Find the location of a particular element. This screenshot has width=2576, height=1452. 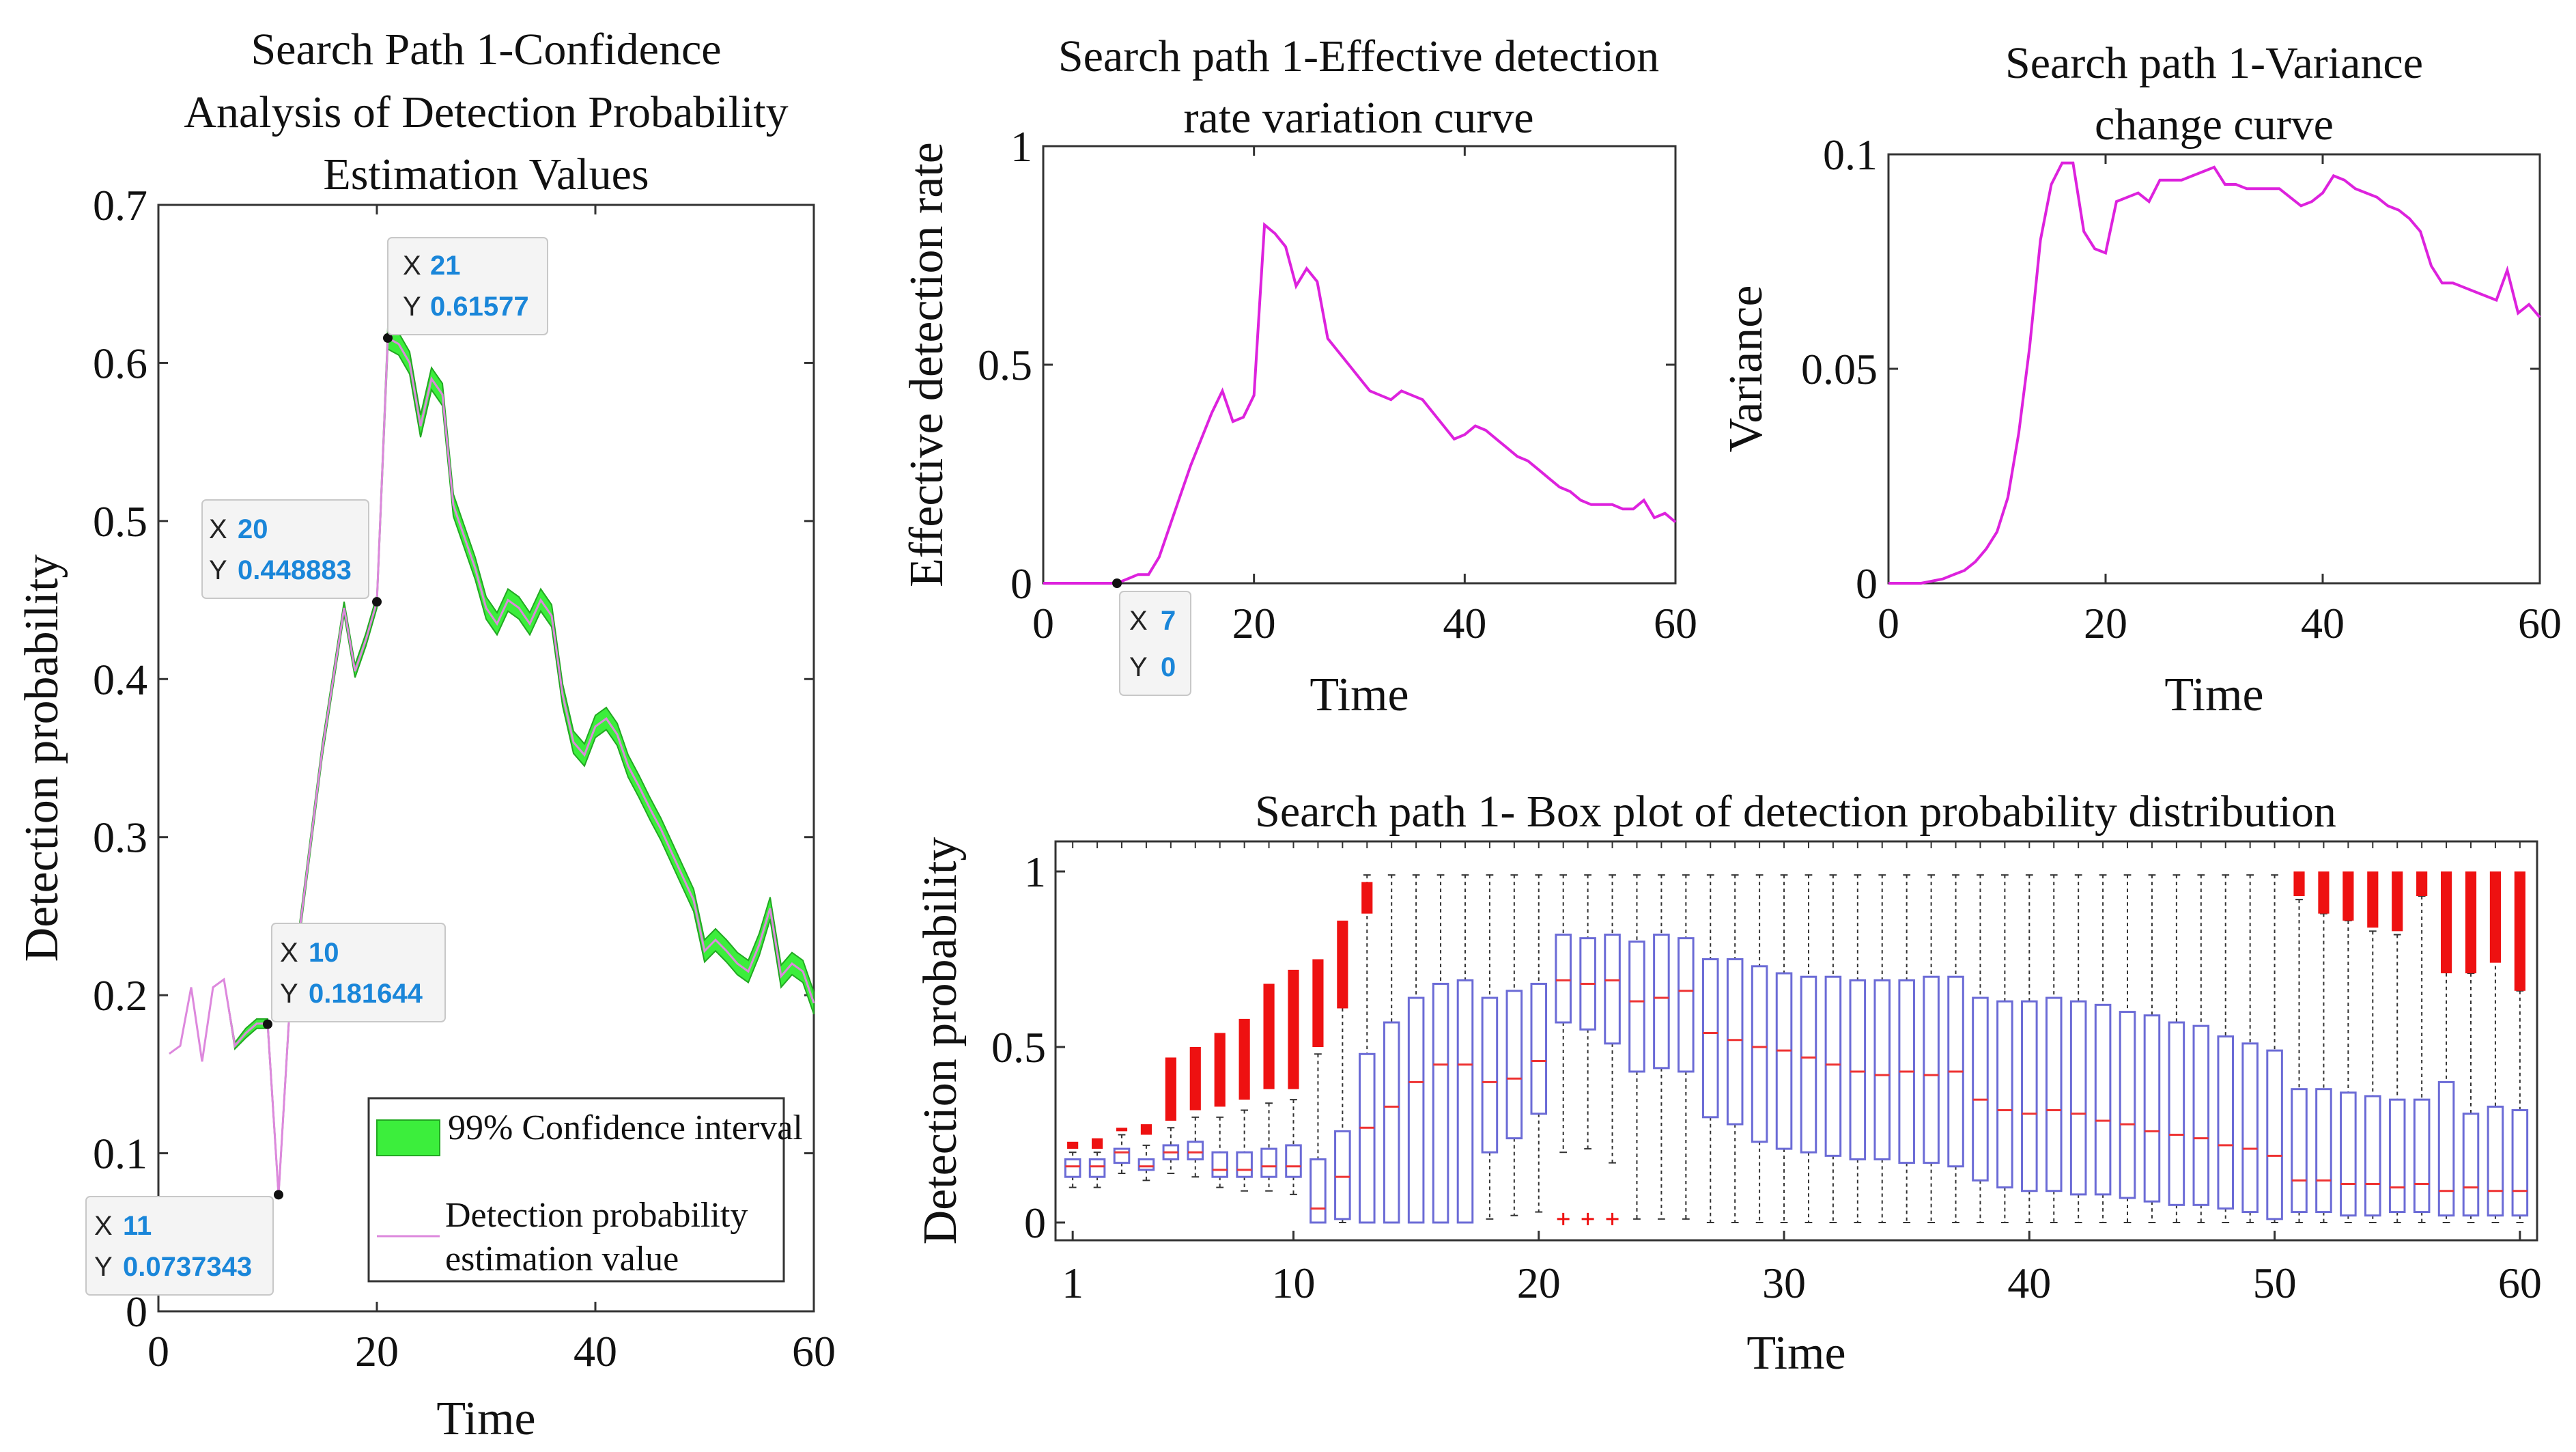

chart-title-line-1: Search Path 1-Confidence is located at coordinates (486, 49).